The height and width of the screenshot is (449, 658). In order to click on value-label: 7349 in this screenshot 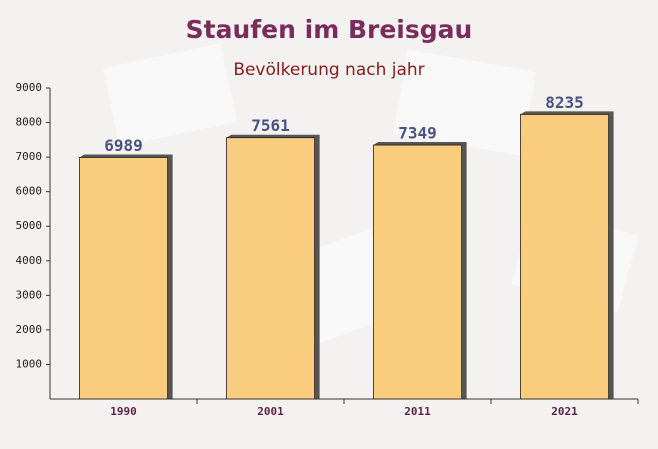, I will do `click(417, 133)`.